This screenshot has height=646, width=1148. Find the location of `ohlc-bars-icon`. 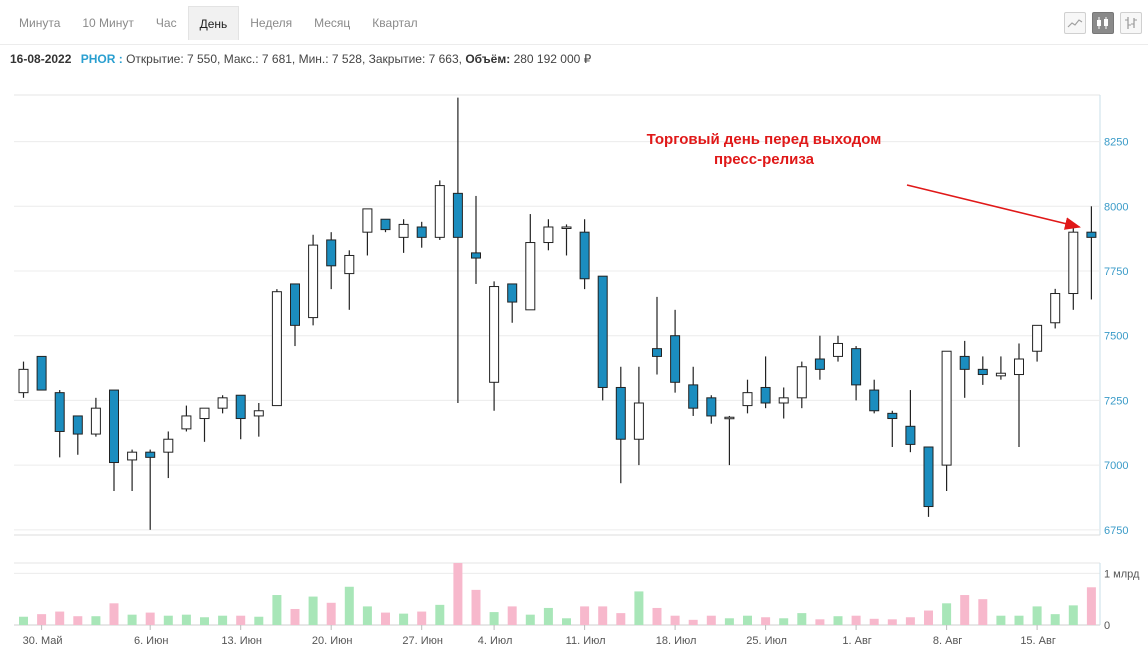

ohlc-bars-icon is located at coordinates (1131, 23).